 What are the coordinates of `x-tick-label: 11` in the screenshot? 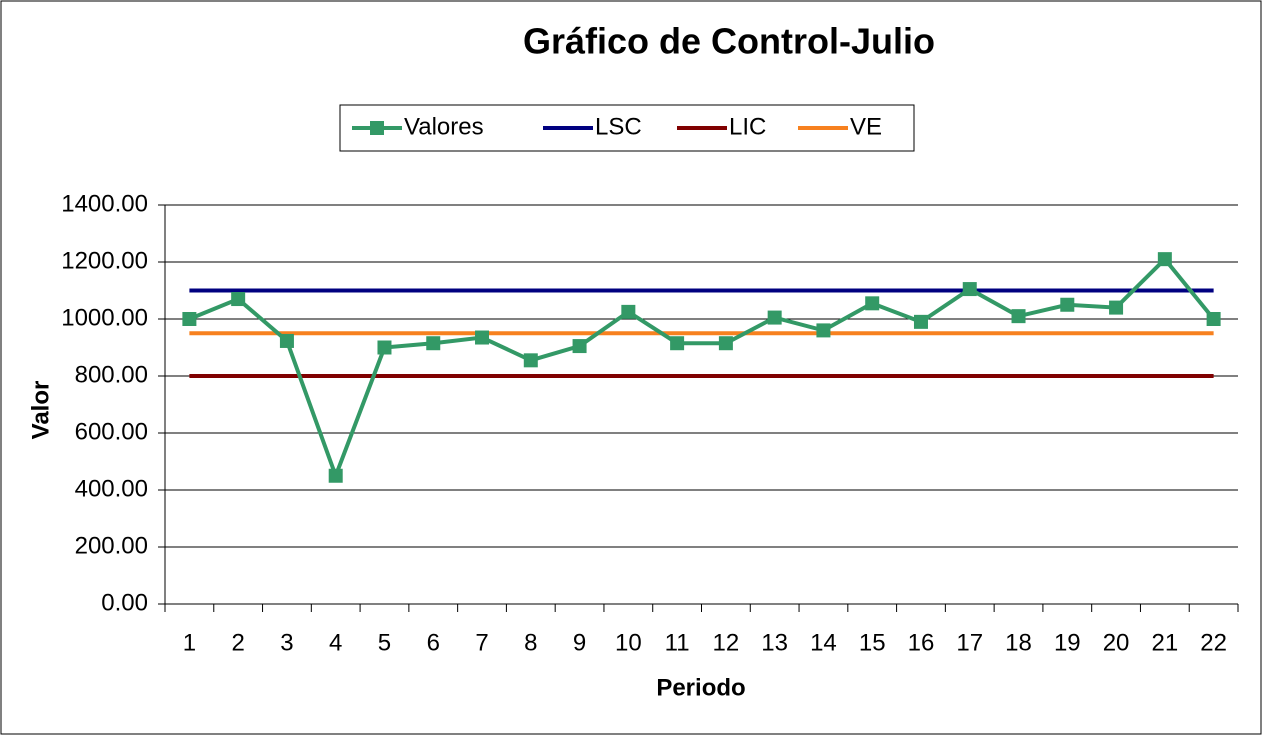 It's located at (677, 642).